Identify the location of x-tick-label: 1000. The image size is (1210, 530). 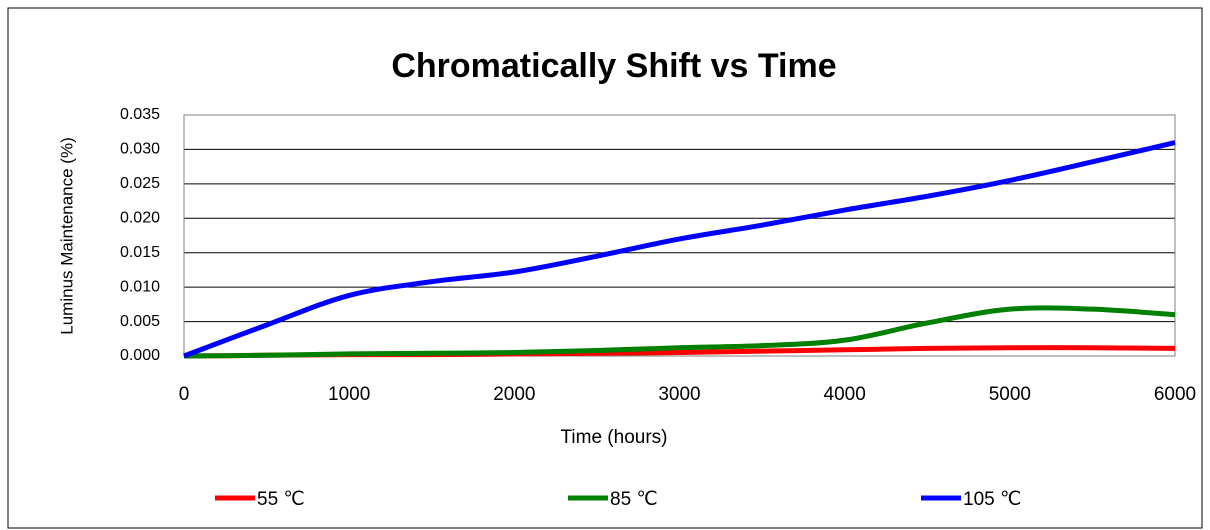
(349, 394).